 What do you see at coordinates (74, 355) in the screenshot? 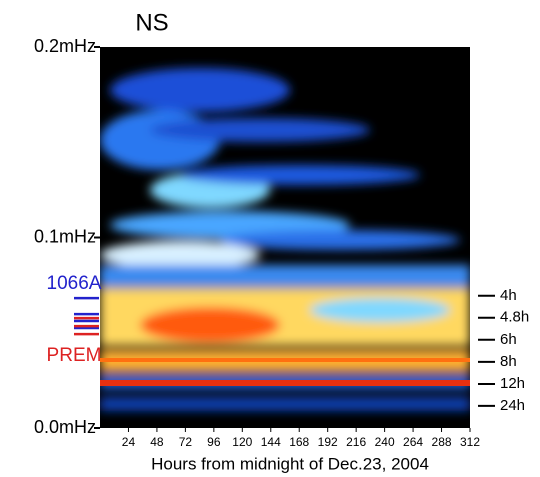
I see `legend-label: PREM` at bounding box center [74, 355].